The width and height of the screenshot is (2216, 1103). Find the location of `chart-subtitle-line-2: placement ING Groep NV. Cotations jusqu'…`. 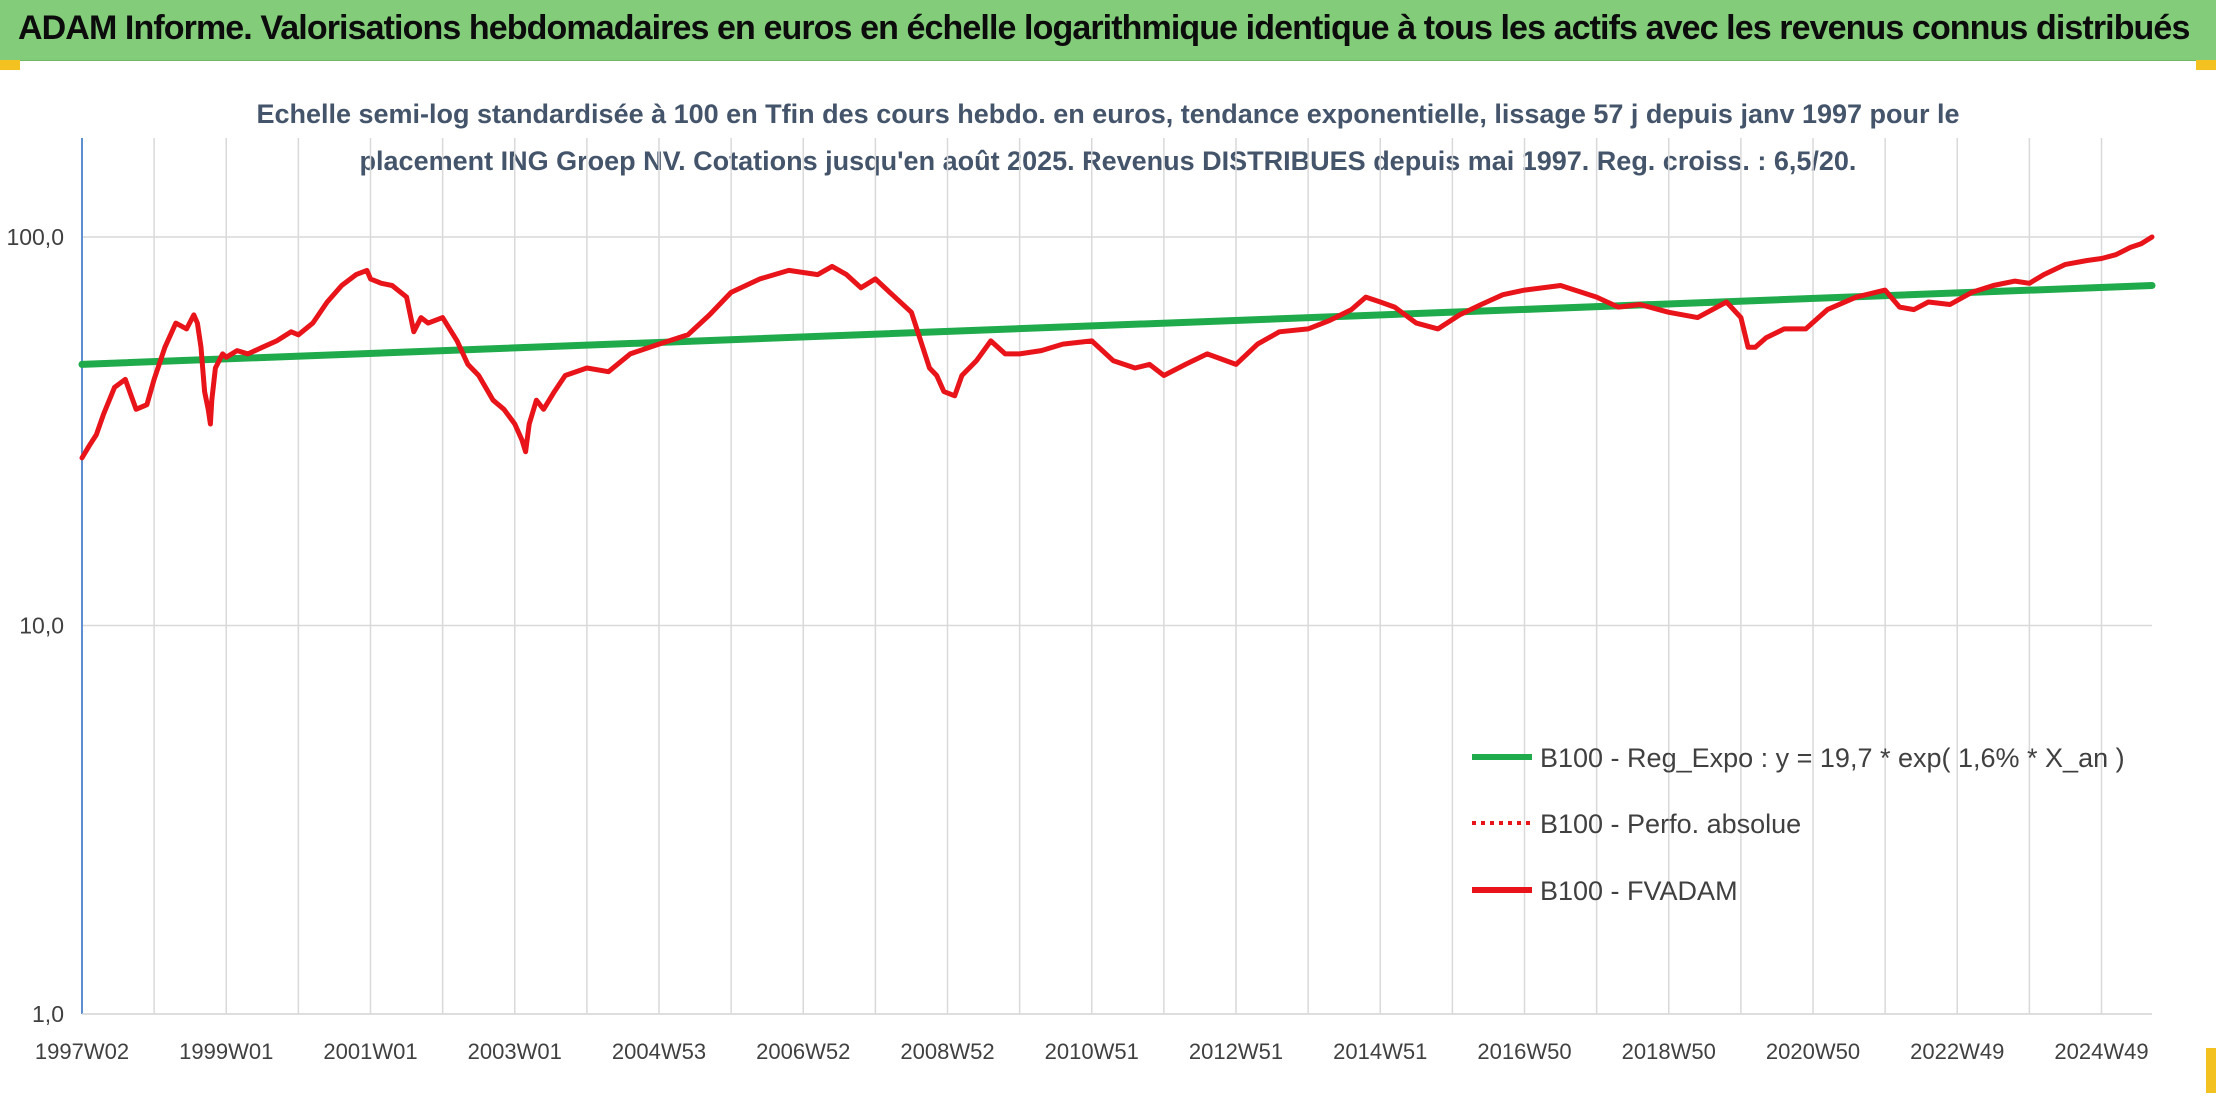

chart-subtitle-line-2: placement ING Groep NV. Cotations jusqu'… is located at coordinates (1108, 161).